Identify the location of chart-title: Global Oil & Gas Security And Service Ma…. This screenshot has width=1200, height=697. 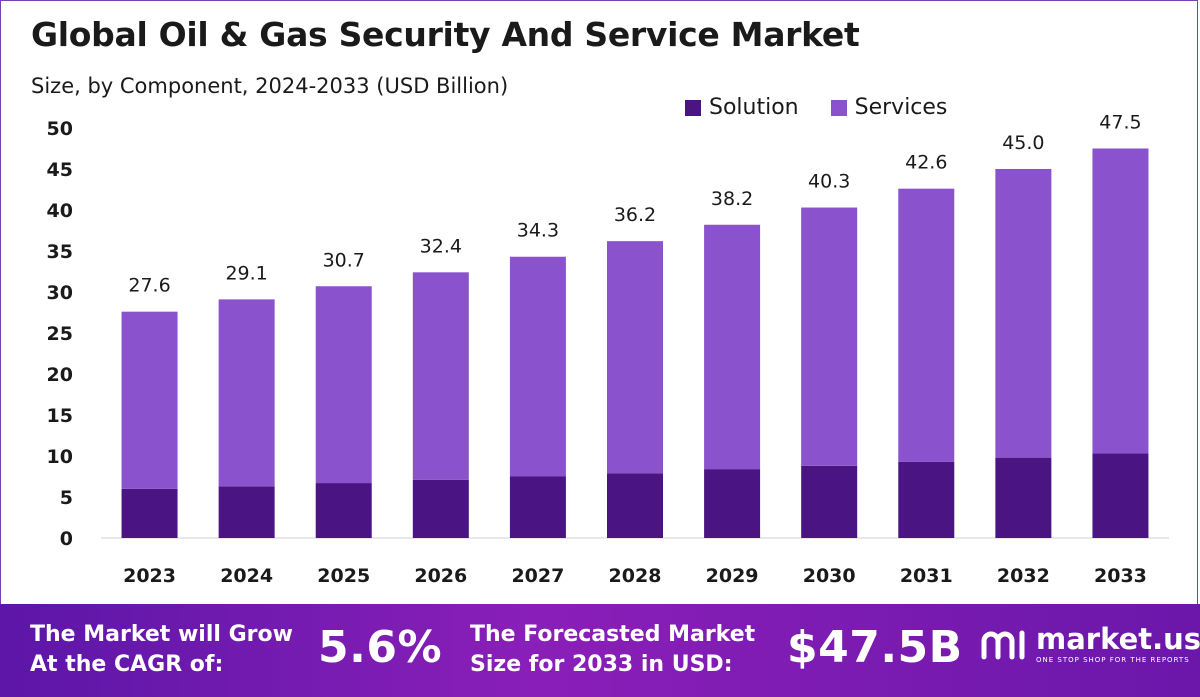
(445, 34).